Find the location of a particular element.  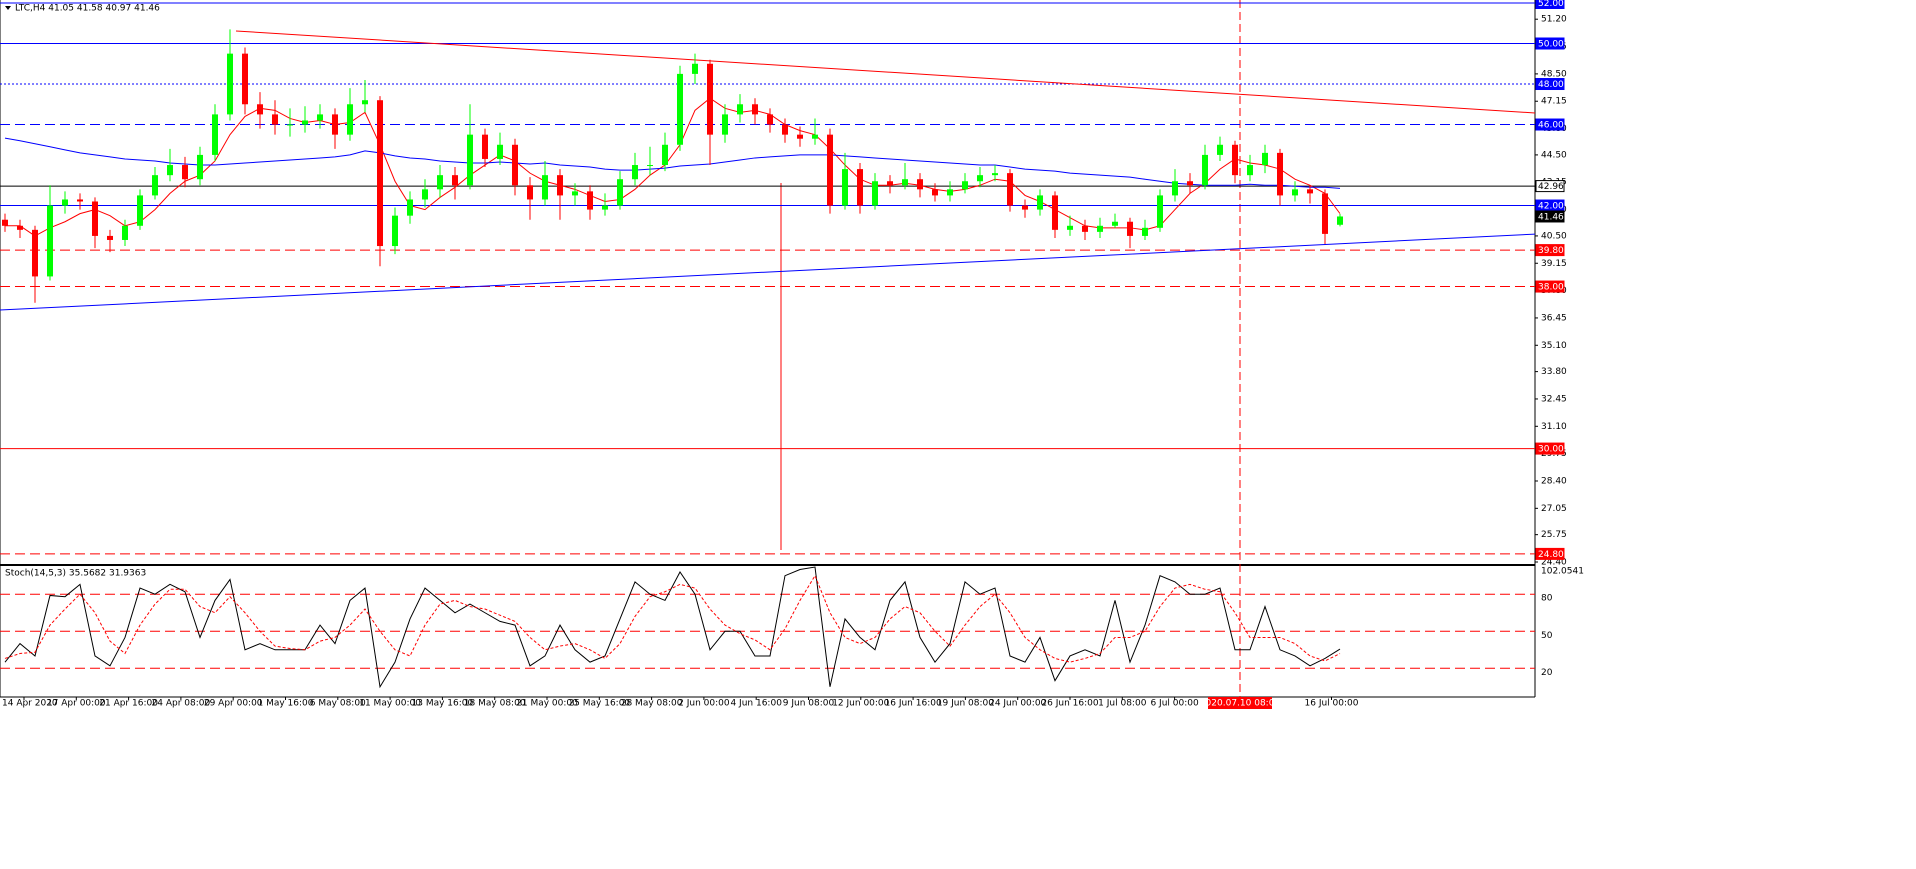

y-tick-label: 51.20 is located at coordinates (1554, 20).